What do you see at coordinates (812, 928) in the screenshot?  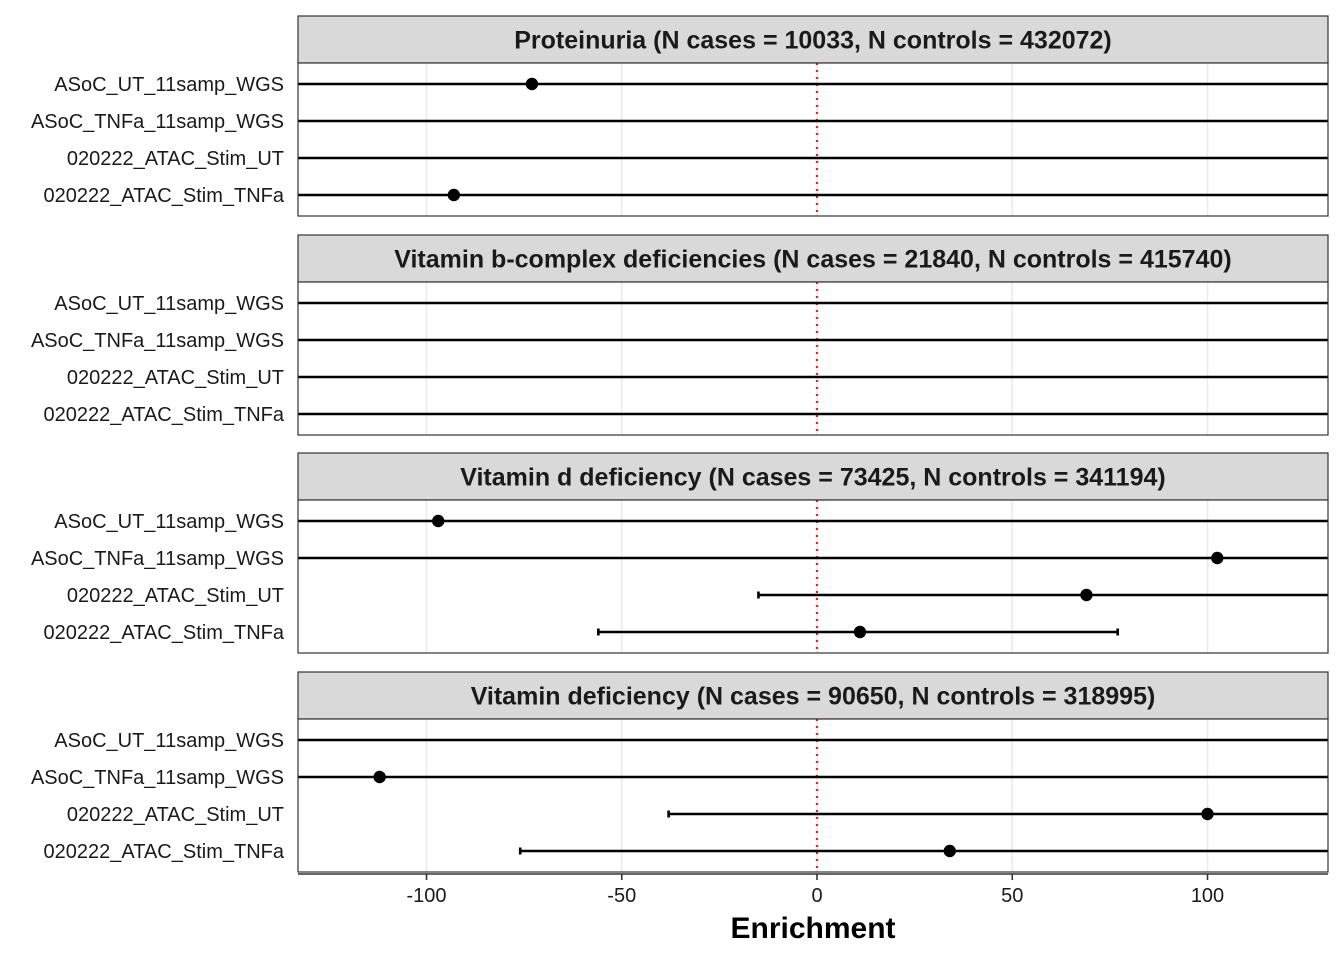 I see `x-axis-title: Enrichment` at bounding box center [812, 928].